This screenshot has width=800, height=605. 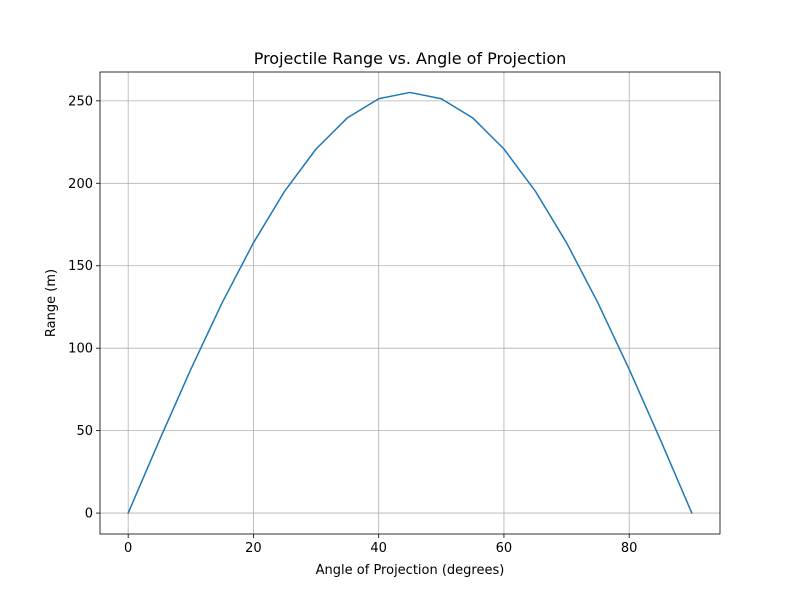 What do you see at coordinates (89, 514) in the screenshot?
I see `y-tick-label: 0` at bounding box center [89, 514].